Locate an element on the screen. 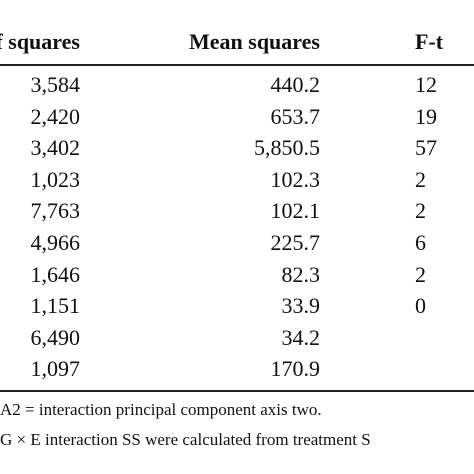 The image size is (474, 474). table-cell: 225.7 is located at coordinates (295, 242).